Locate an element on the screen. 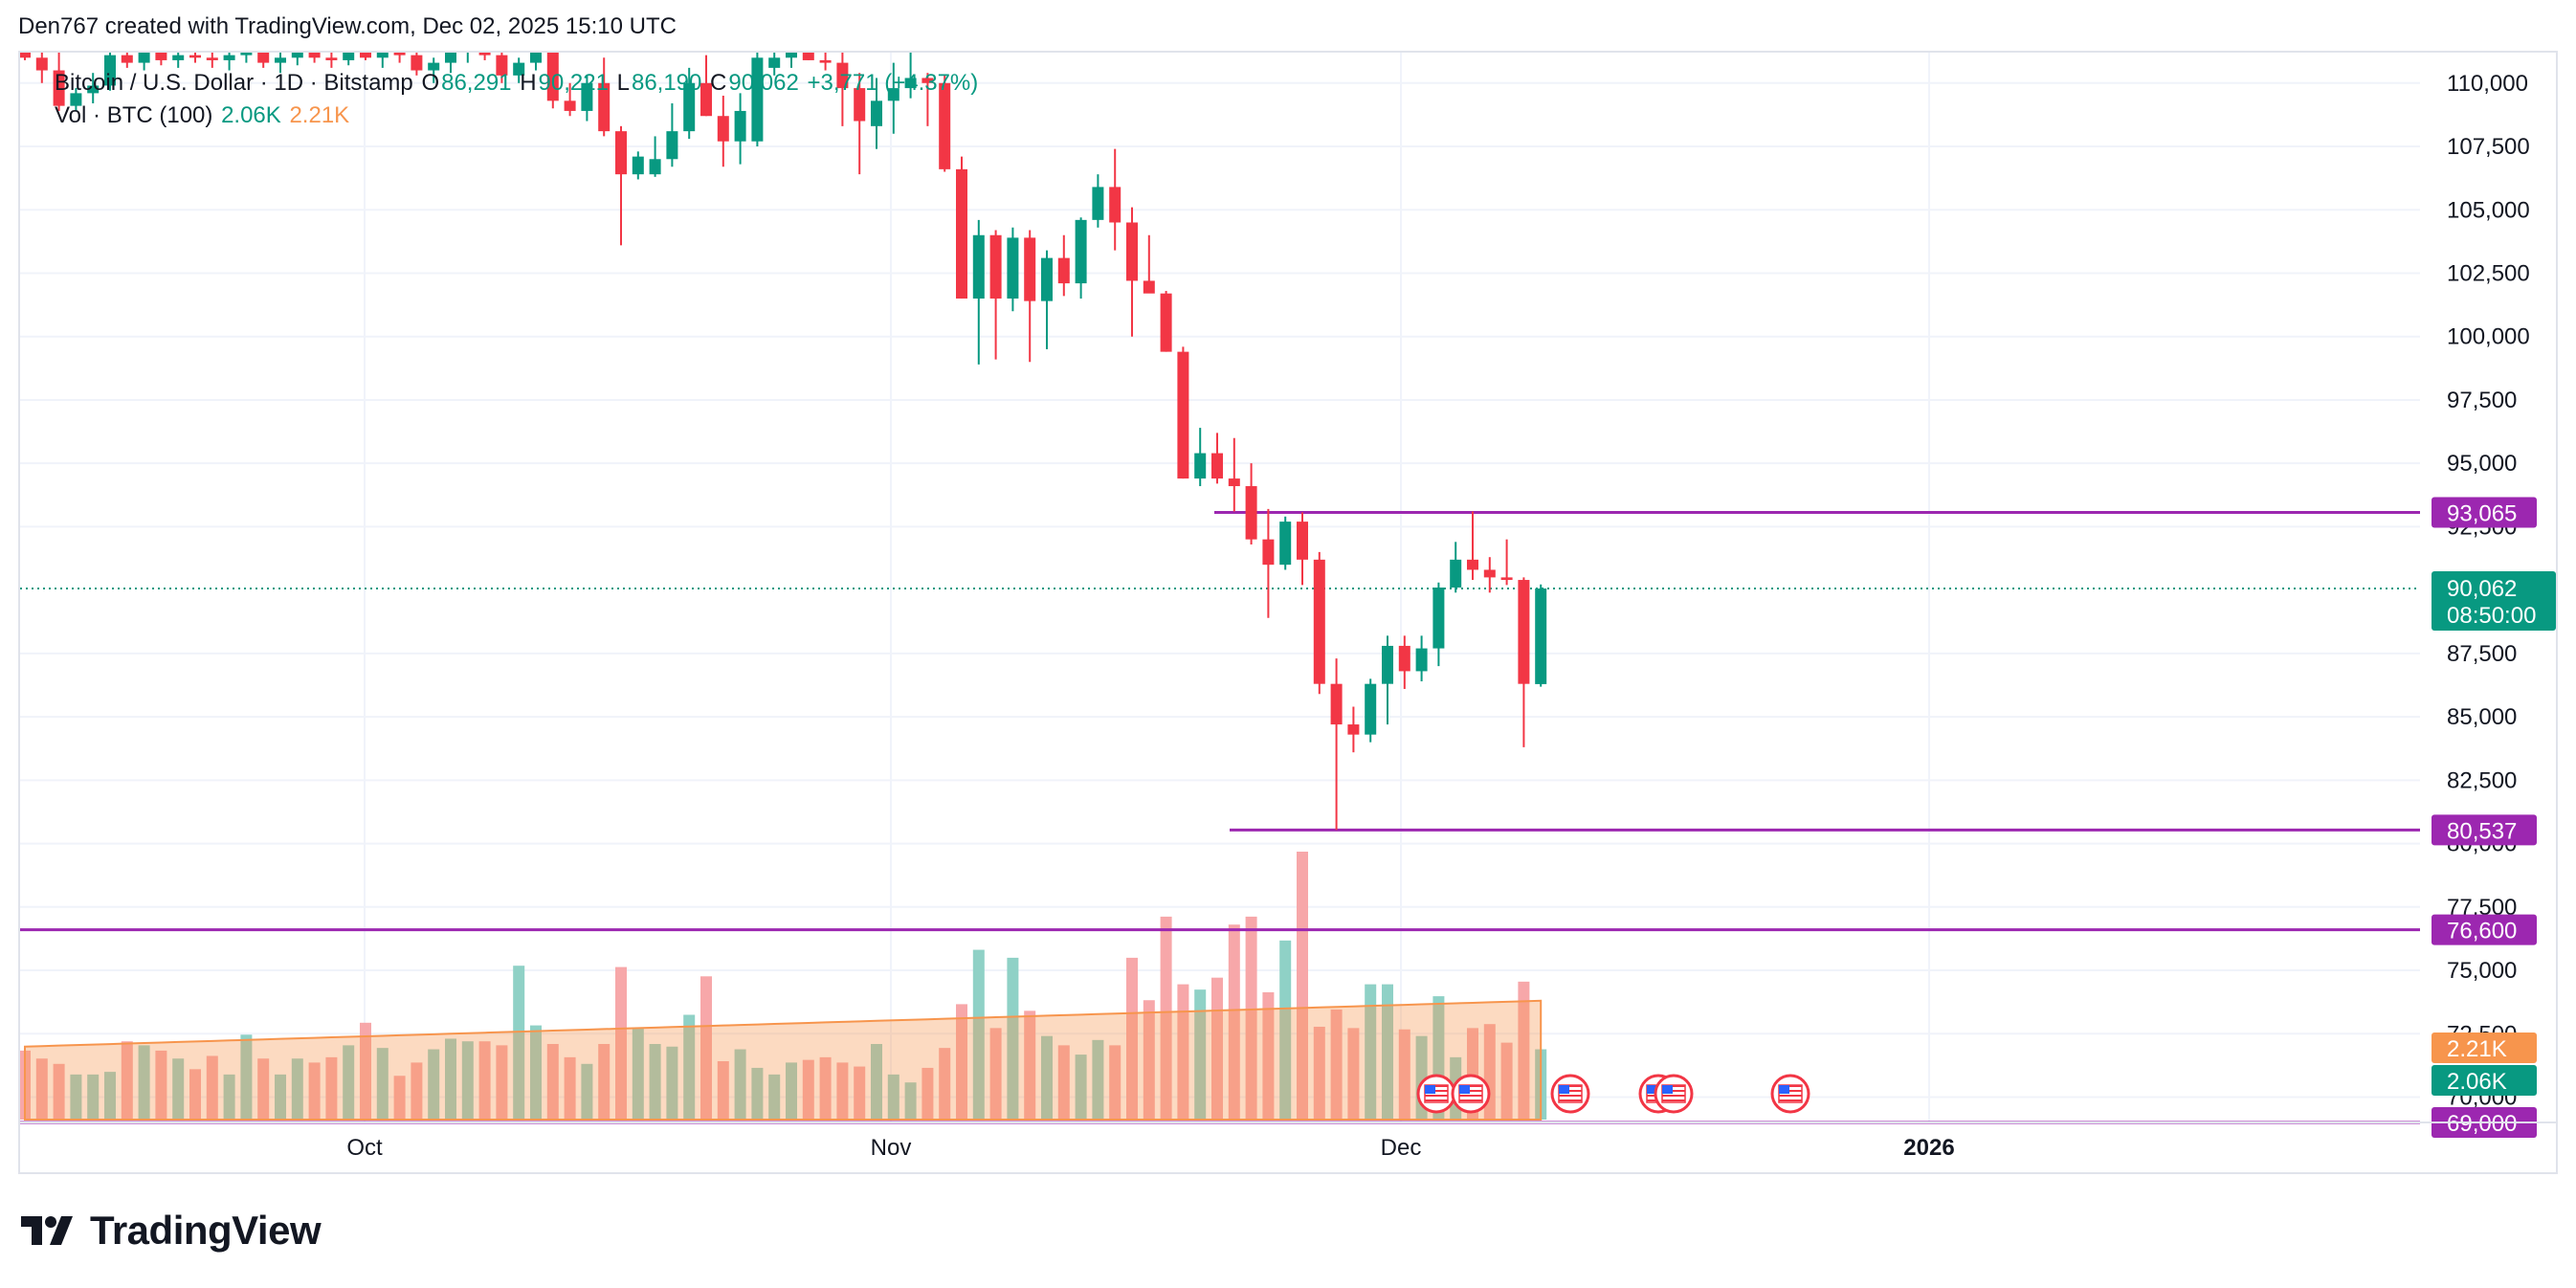  price-tick-label: 75,000 is located at coordinates (2482, 971).